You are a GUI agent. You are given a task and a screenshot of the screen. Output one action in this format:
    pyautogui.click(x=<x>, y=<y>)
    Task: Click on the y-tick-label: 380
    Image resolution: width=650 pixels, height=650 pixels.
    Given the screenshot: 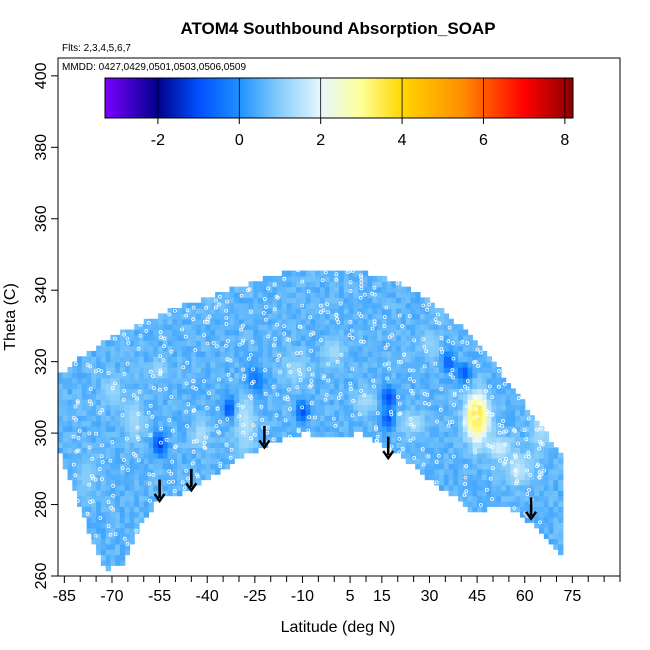 What is the action you would take?
    pyautogui.click(x=41, y=147)
    